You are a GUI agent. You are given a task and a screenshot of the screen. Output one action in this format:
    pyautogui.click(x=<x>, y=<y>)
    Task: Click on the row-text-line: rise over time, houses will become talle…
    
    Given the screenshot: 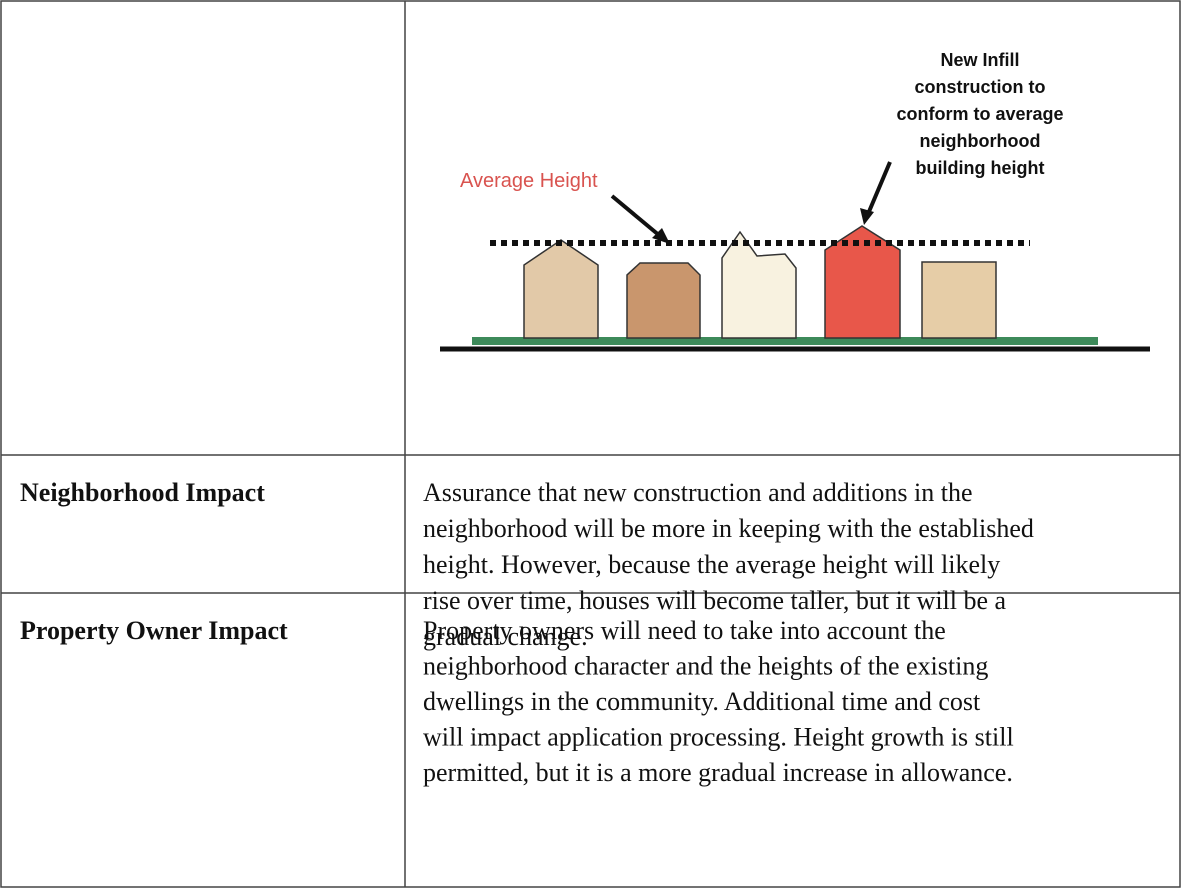 What is the action you would take?
    pyautogui.click(x=715, y=600)
    